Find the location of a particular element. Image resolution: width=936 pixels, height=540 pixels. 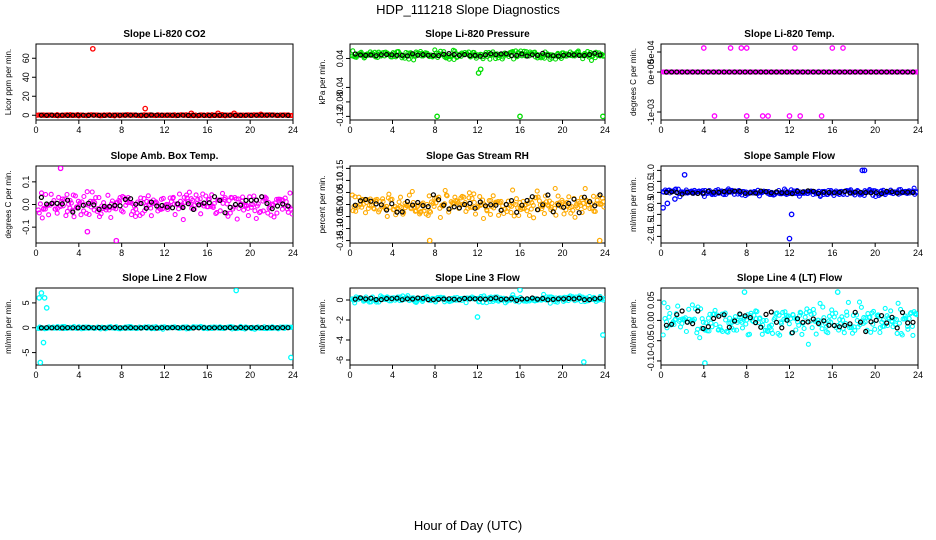

x-tick-label: 0 is located at coordinates (660, 253).